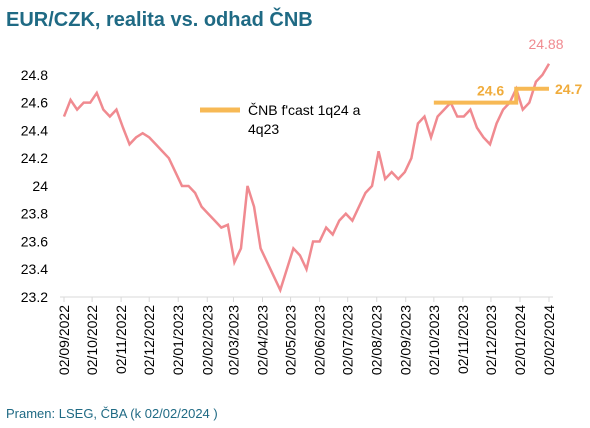  Describe the element at coordinates (159, 19) in the screenshot. I see `chart-title: EUR/CZK, realita vs. odhad ČNB` at that location.